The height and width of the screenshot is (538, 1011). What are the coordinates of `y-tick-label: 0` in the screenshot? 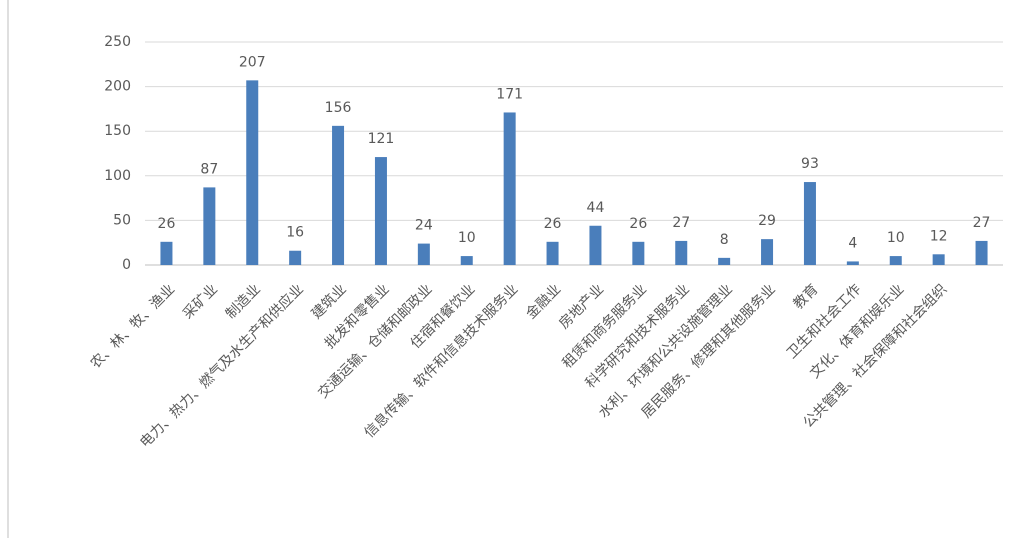 It's located at (126, 265).